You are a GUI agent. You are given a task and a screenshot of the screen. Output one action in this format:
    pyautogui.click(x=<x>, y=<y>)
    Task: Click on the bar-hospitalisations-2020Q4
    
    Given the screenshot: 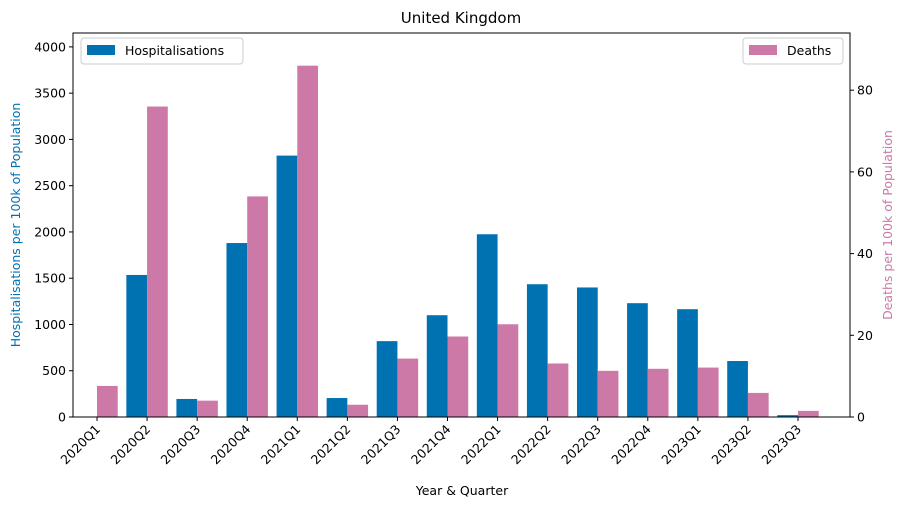 What is the action you would take?
    pyautogui.click(x=237, y=330)
    